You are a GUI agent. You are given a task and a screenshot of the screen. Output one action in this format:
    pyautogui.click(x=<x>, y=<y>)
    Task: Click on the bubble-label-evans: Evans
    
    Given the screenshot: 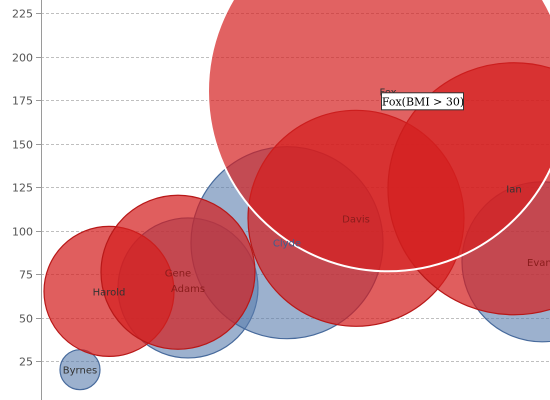 What is the action you would take?
    pyautogui.click(x=538, y=263)
    